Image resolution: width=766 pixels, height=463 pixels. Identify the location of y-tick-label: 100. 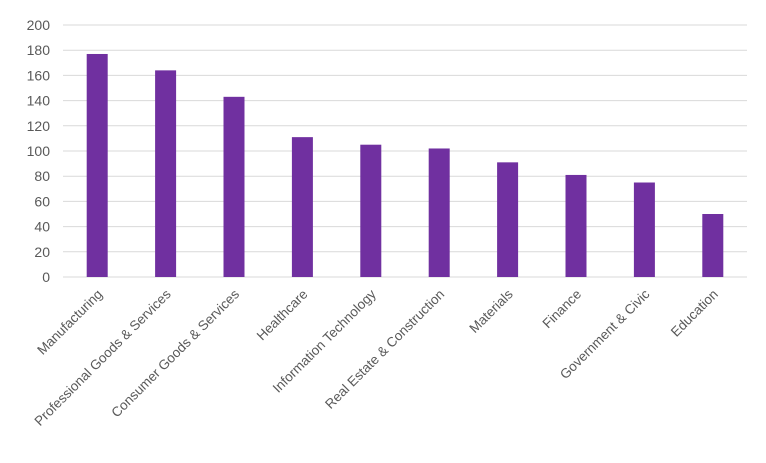
(39, 151).